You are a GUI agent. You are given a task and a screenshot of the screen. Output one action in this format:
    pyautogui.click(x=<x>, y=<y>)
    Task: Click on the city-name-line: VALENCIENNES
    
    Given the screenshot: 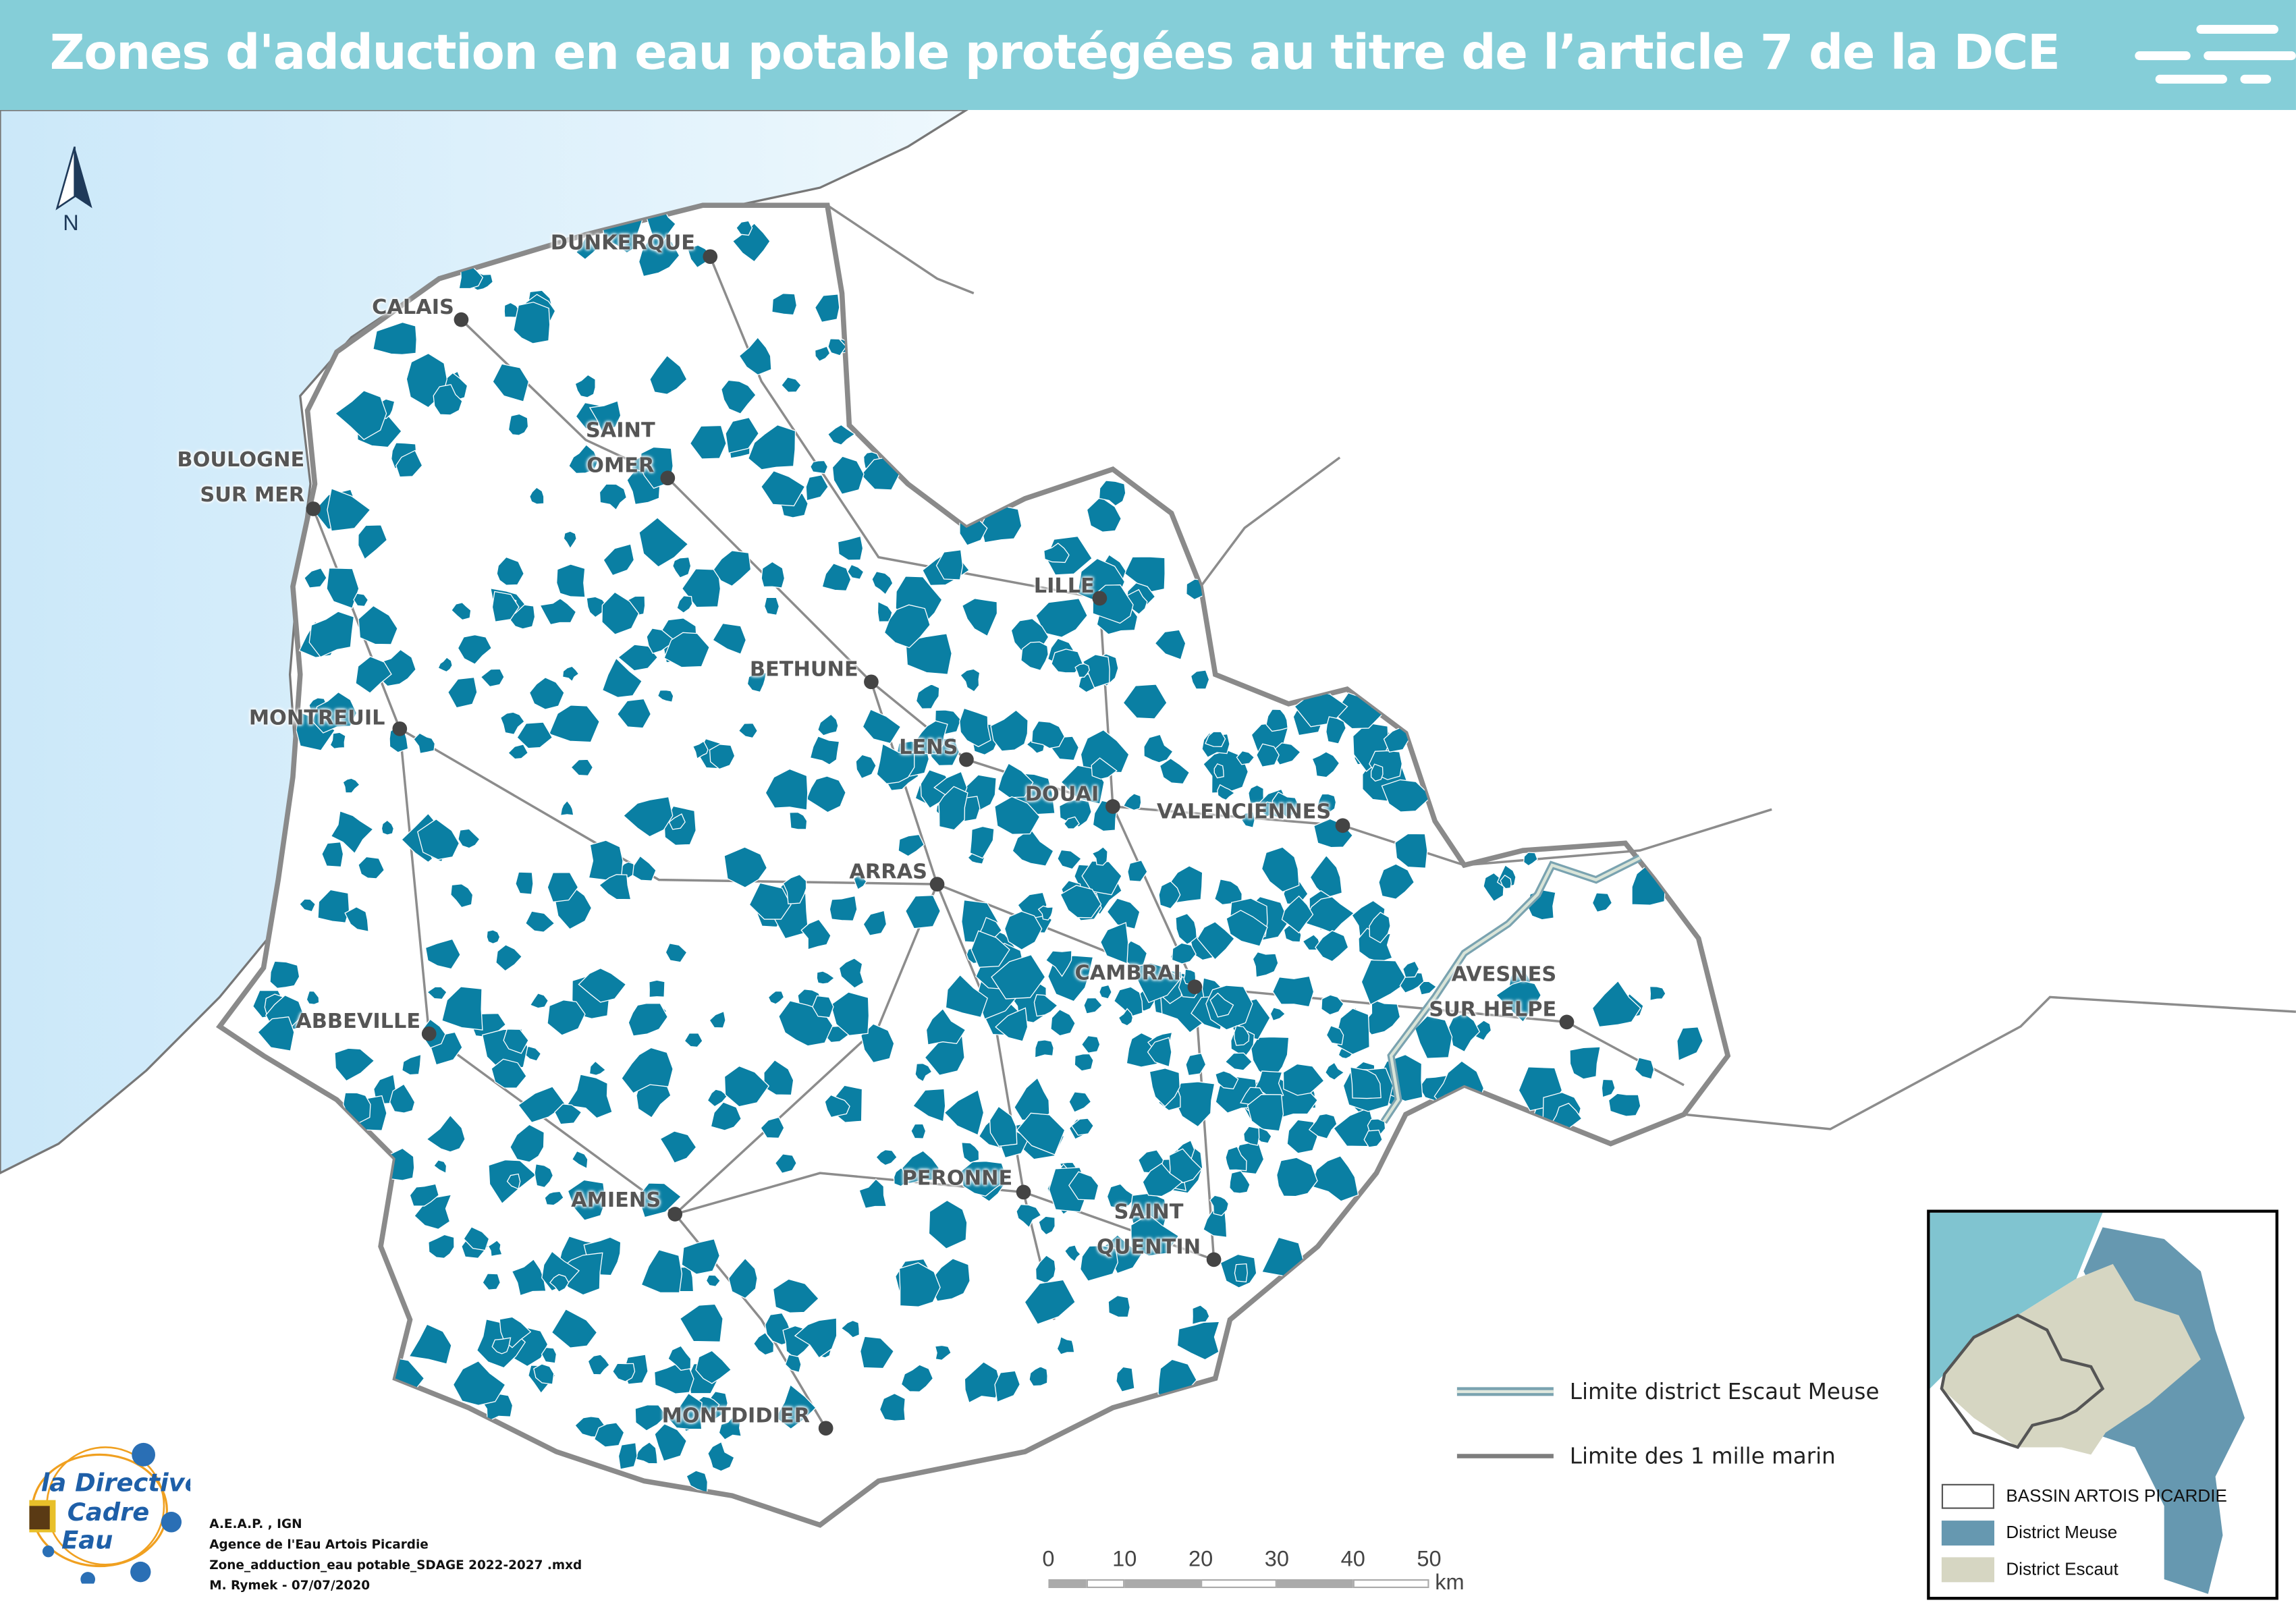 What is the action you would take?
    pyautogui.click(x=1244, y=812)
    